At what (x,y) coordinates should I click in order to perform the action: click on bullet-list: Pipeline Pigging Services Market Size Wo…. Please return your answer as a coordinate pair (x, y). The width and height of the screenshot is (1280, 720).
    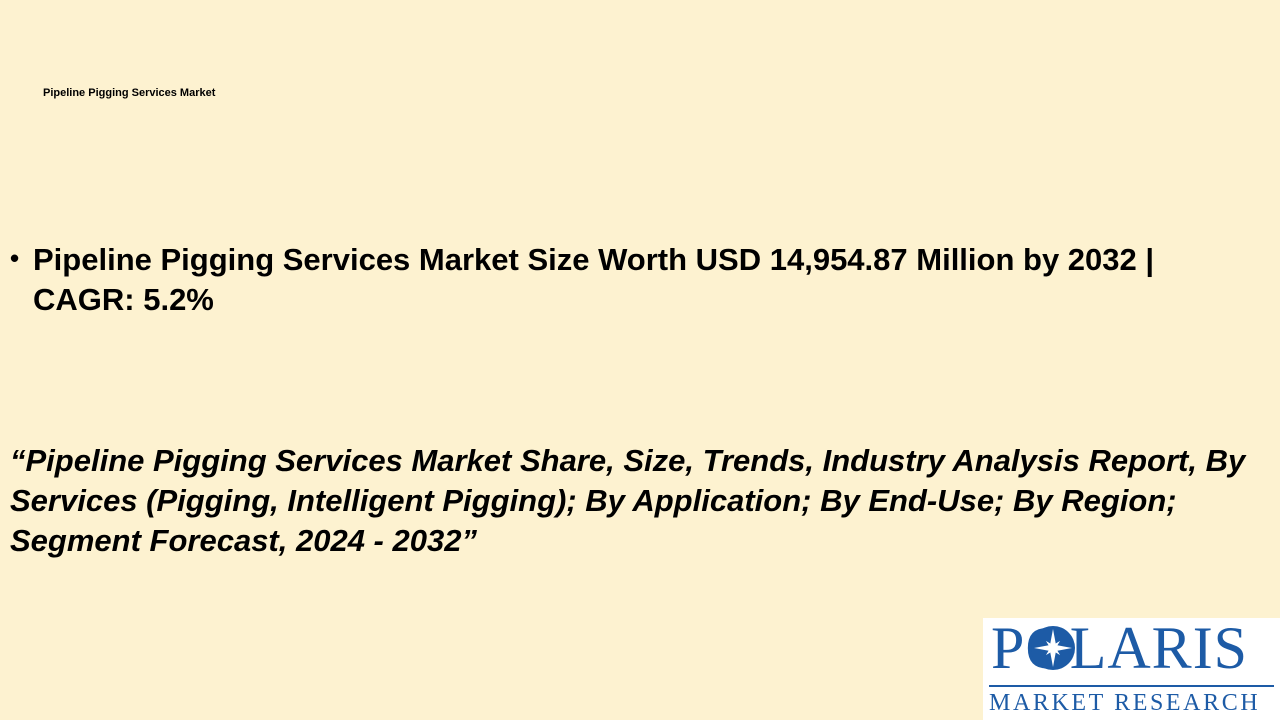
    Looking at the image, I should click on (620, 279).